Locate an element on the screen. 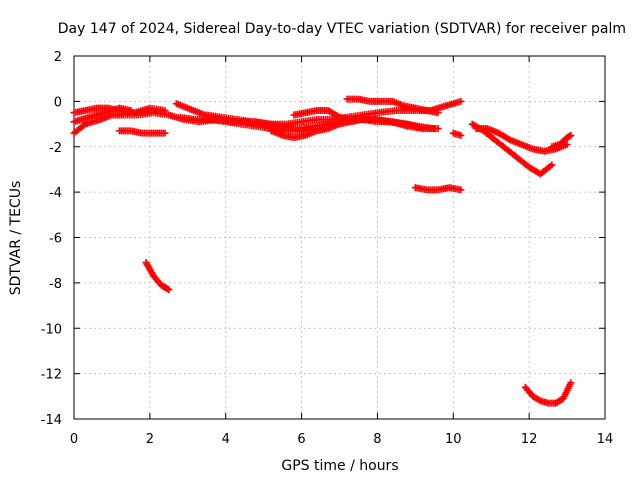 This screenshot has height=480, width=640. y-tick-label: -14 is located at coordinates (51, 420).